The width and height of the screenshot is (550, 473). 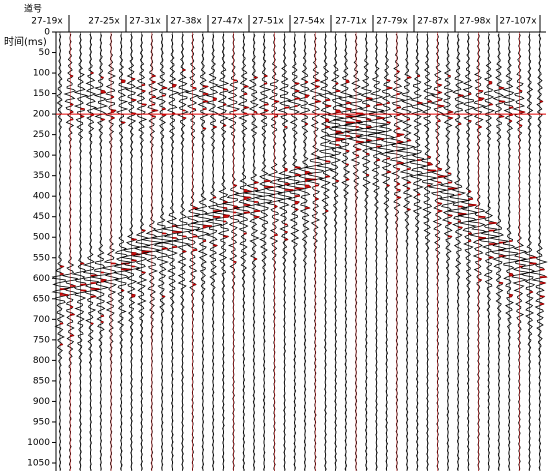 What do you see at coordinates (25, 41) in the screenshot?
I see `time-axis-label: 时间(ms)` at bounding box center [25, 41].